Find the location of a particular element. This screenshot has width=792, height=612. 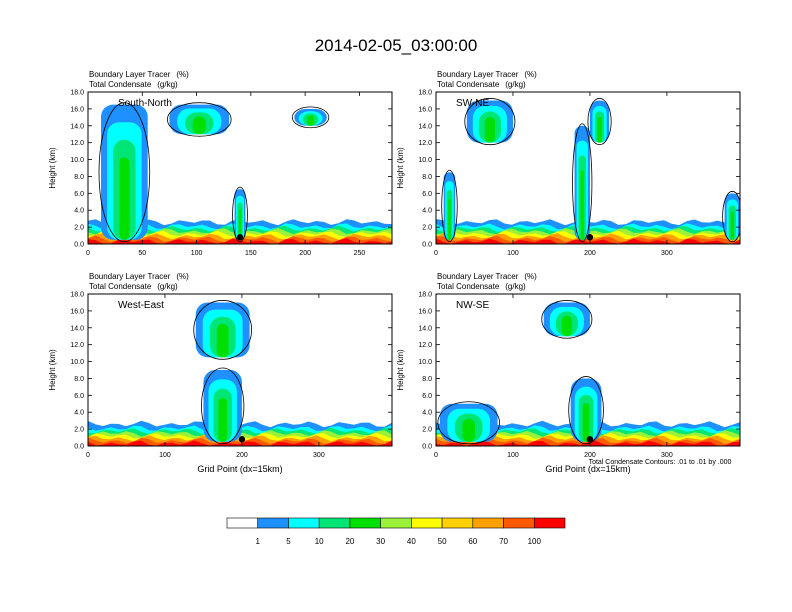

colorbar-label: 5 is located at coordinates (288, 541).